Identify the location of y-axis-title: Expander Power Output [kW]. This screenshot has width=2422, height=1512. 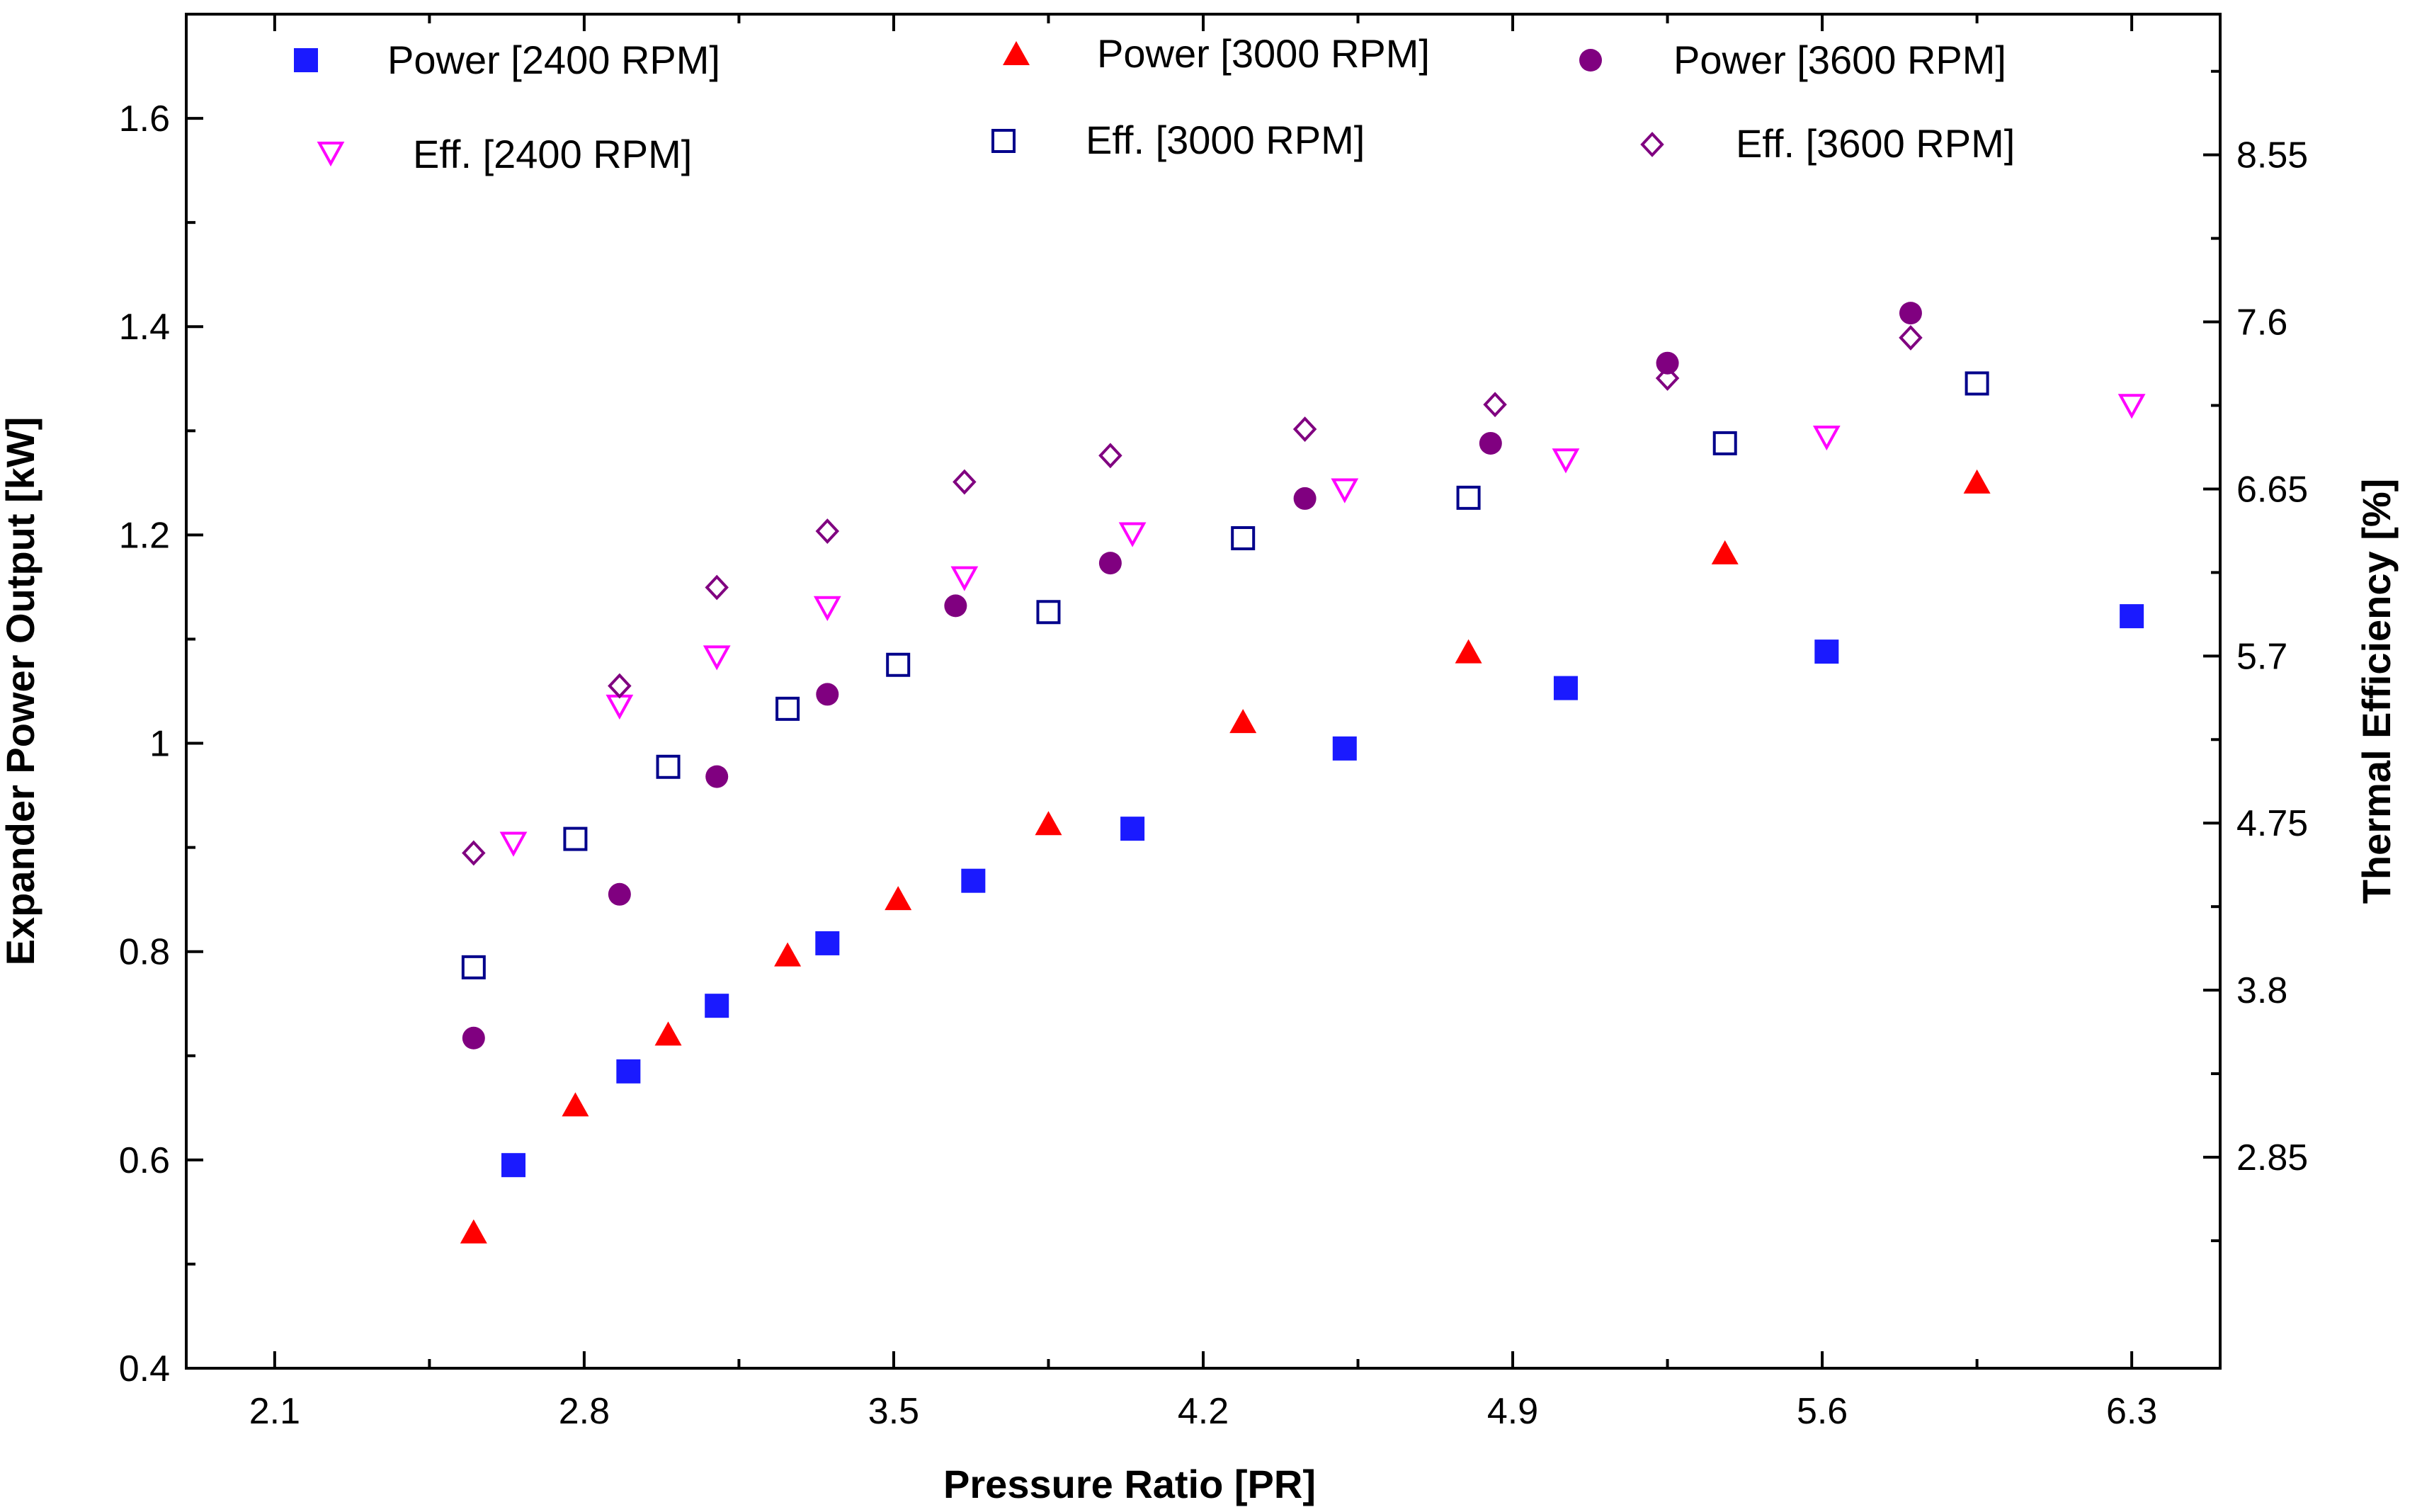
(21, 691).